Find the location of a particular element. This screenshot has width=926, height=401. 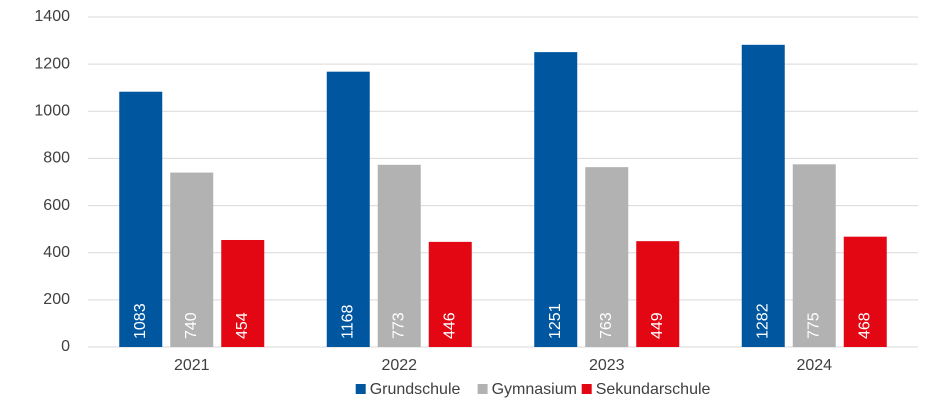

x-tick-label: 2021 is located at coordinates (192, 365).